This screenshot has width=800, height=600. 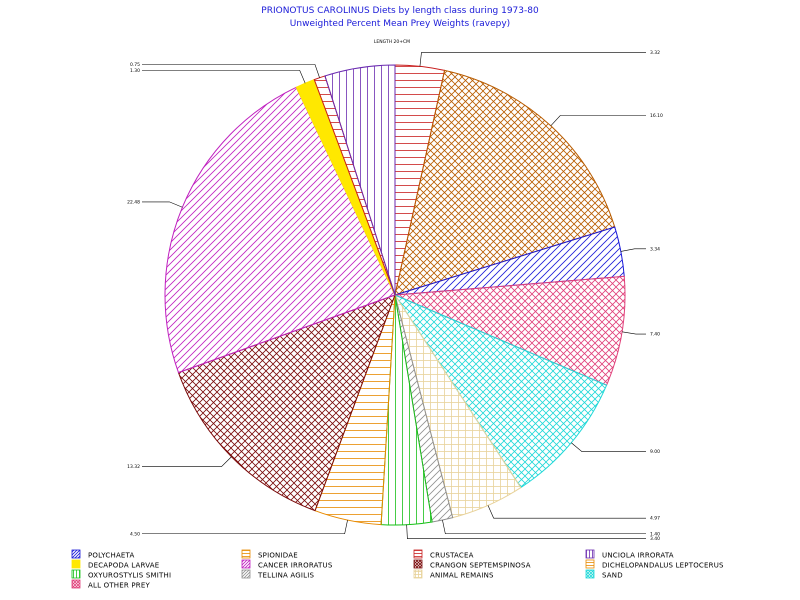 I want to click on legend-item: OXYUROSTYLIS SMITHI, so click(x=121, y=574).